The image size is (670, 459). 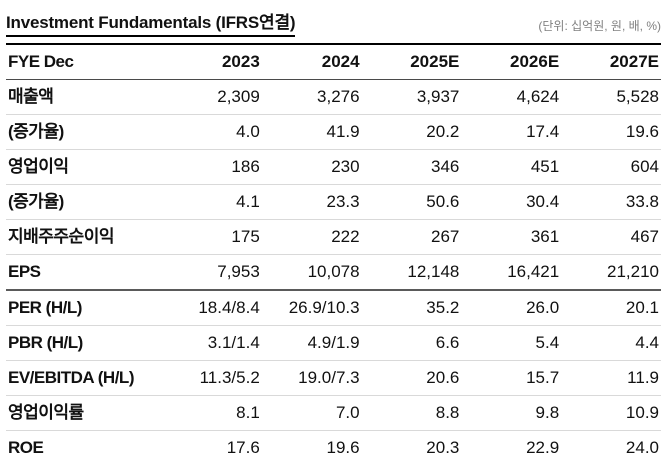 I want to click on table-header-row: FYE Dec 2023 2024 2025E 2026E 2027E, so click(x=333, y=62).